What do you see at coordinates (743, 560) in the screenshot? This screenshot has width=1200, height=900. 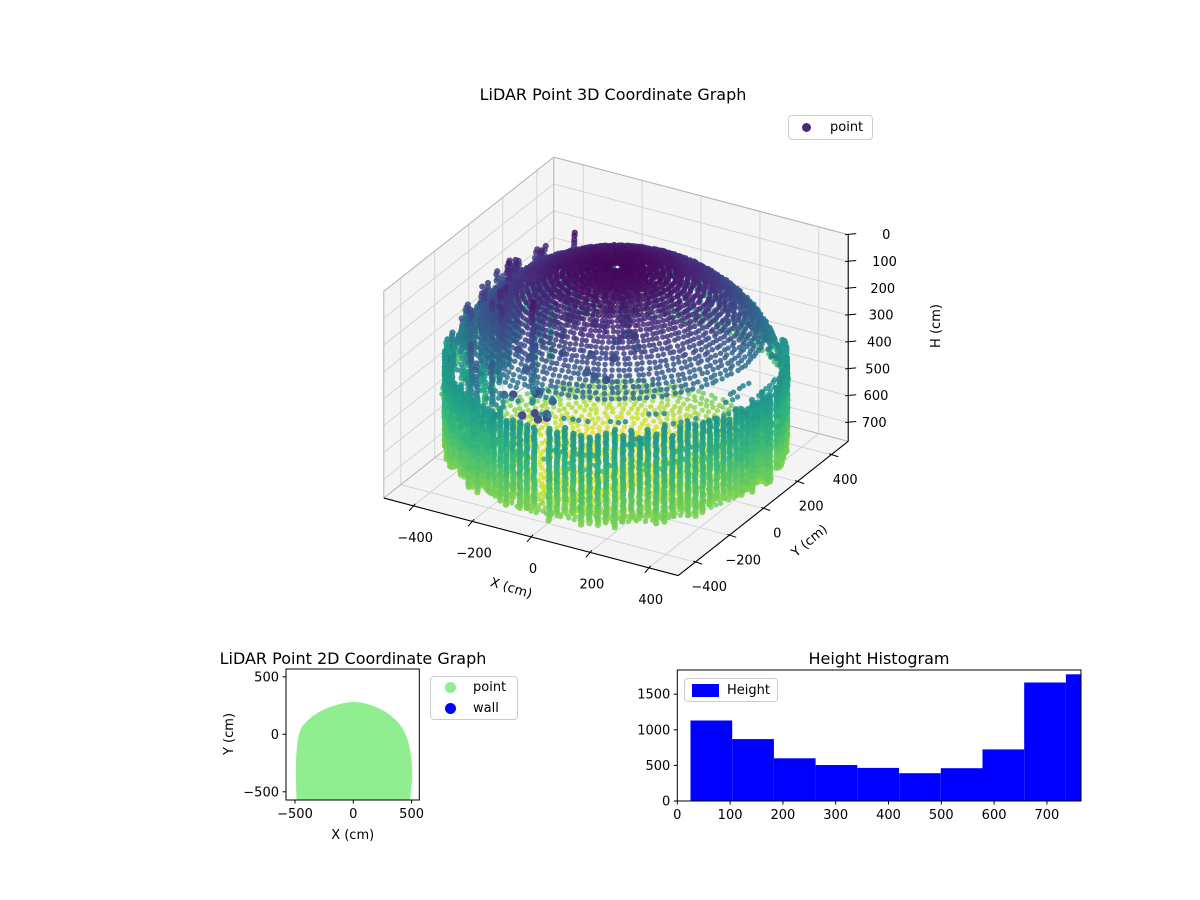 I see `y-tick-label: −200` at bounding box center [743, 560].